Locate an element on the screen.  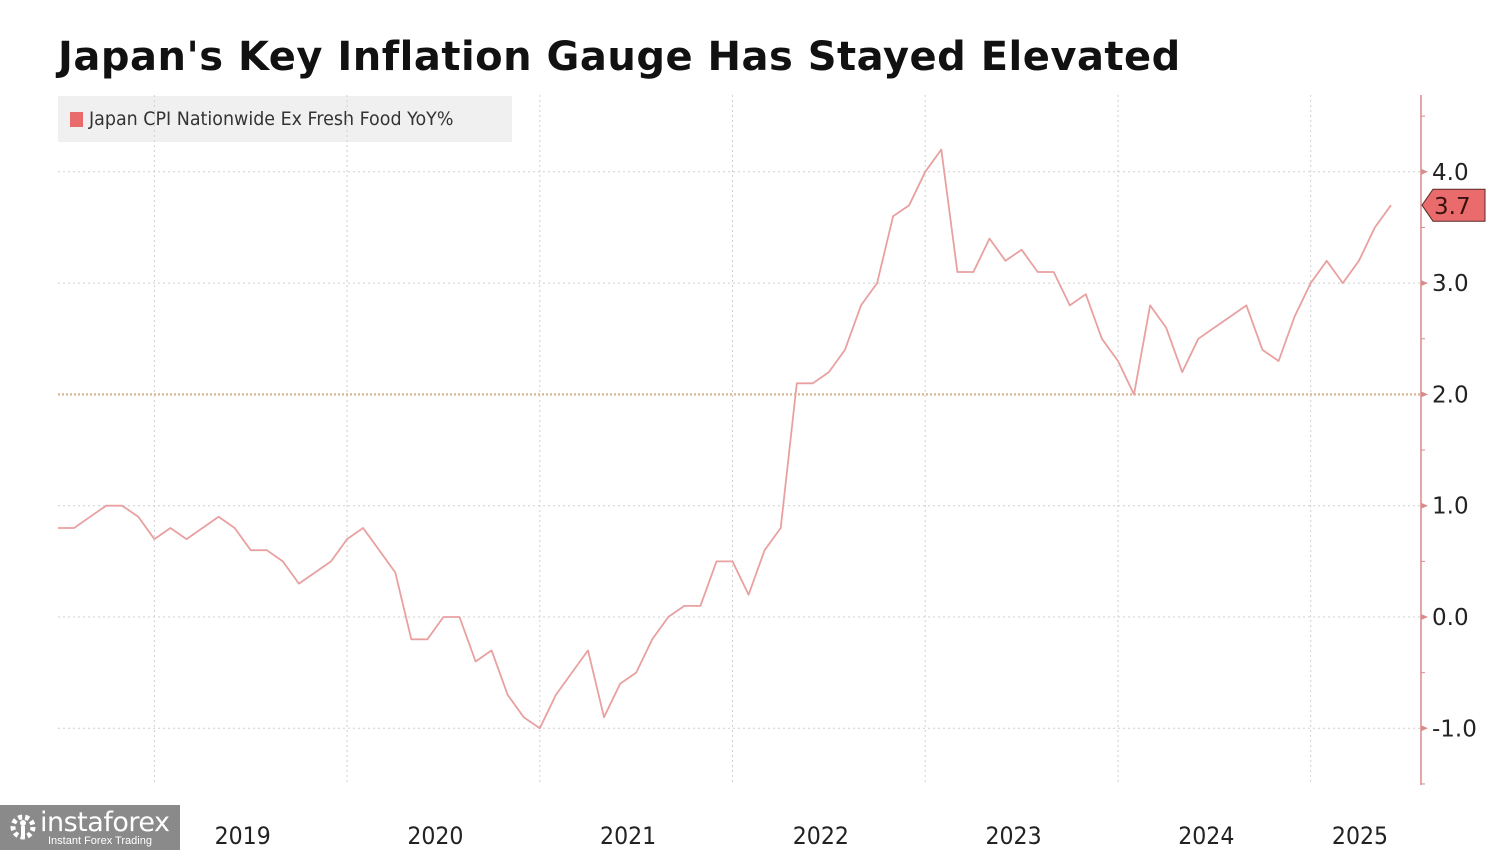
x-tick-label: 2025 is located at coordinates (1360, 836).